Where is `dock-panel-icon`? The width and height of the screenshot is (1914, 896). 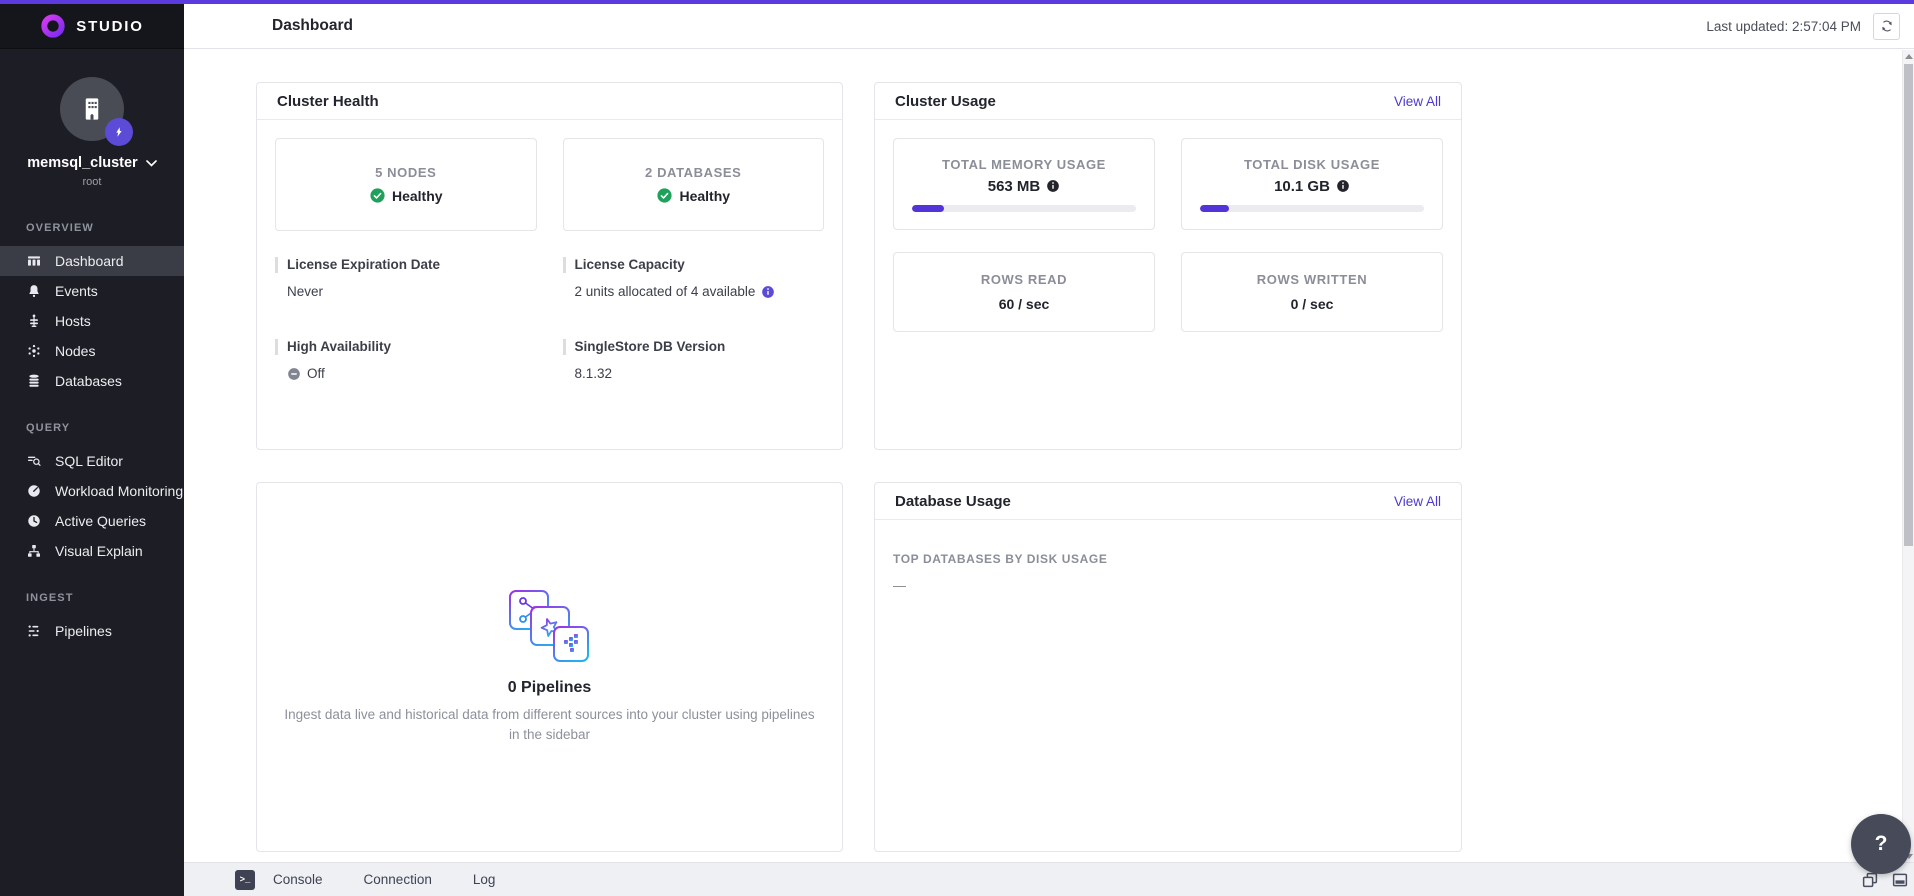
dock-panel-icon is located at coordinates (1900, 880).